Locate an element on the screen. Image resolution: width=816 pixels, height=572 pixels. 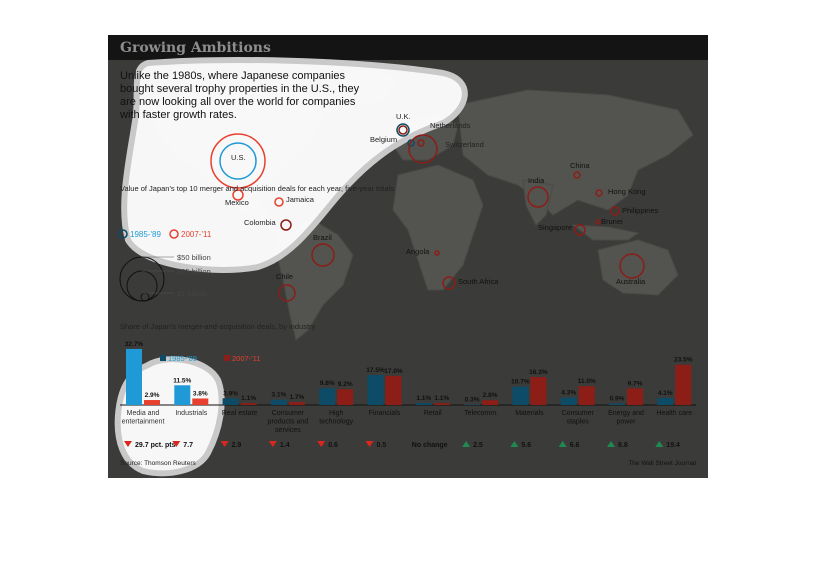
map-label-u-s-: U.S. is located at coordinates (238, 157).